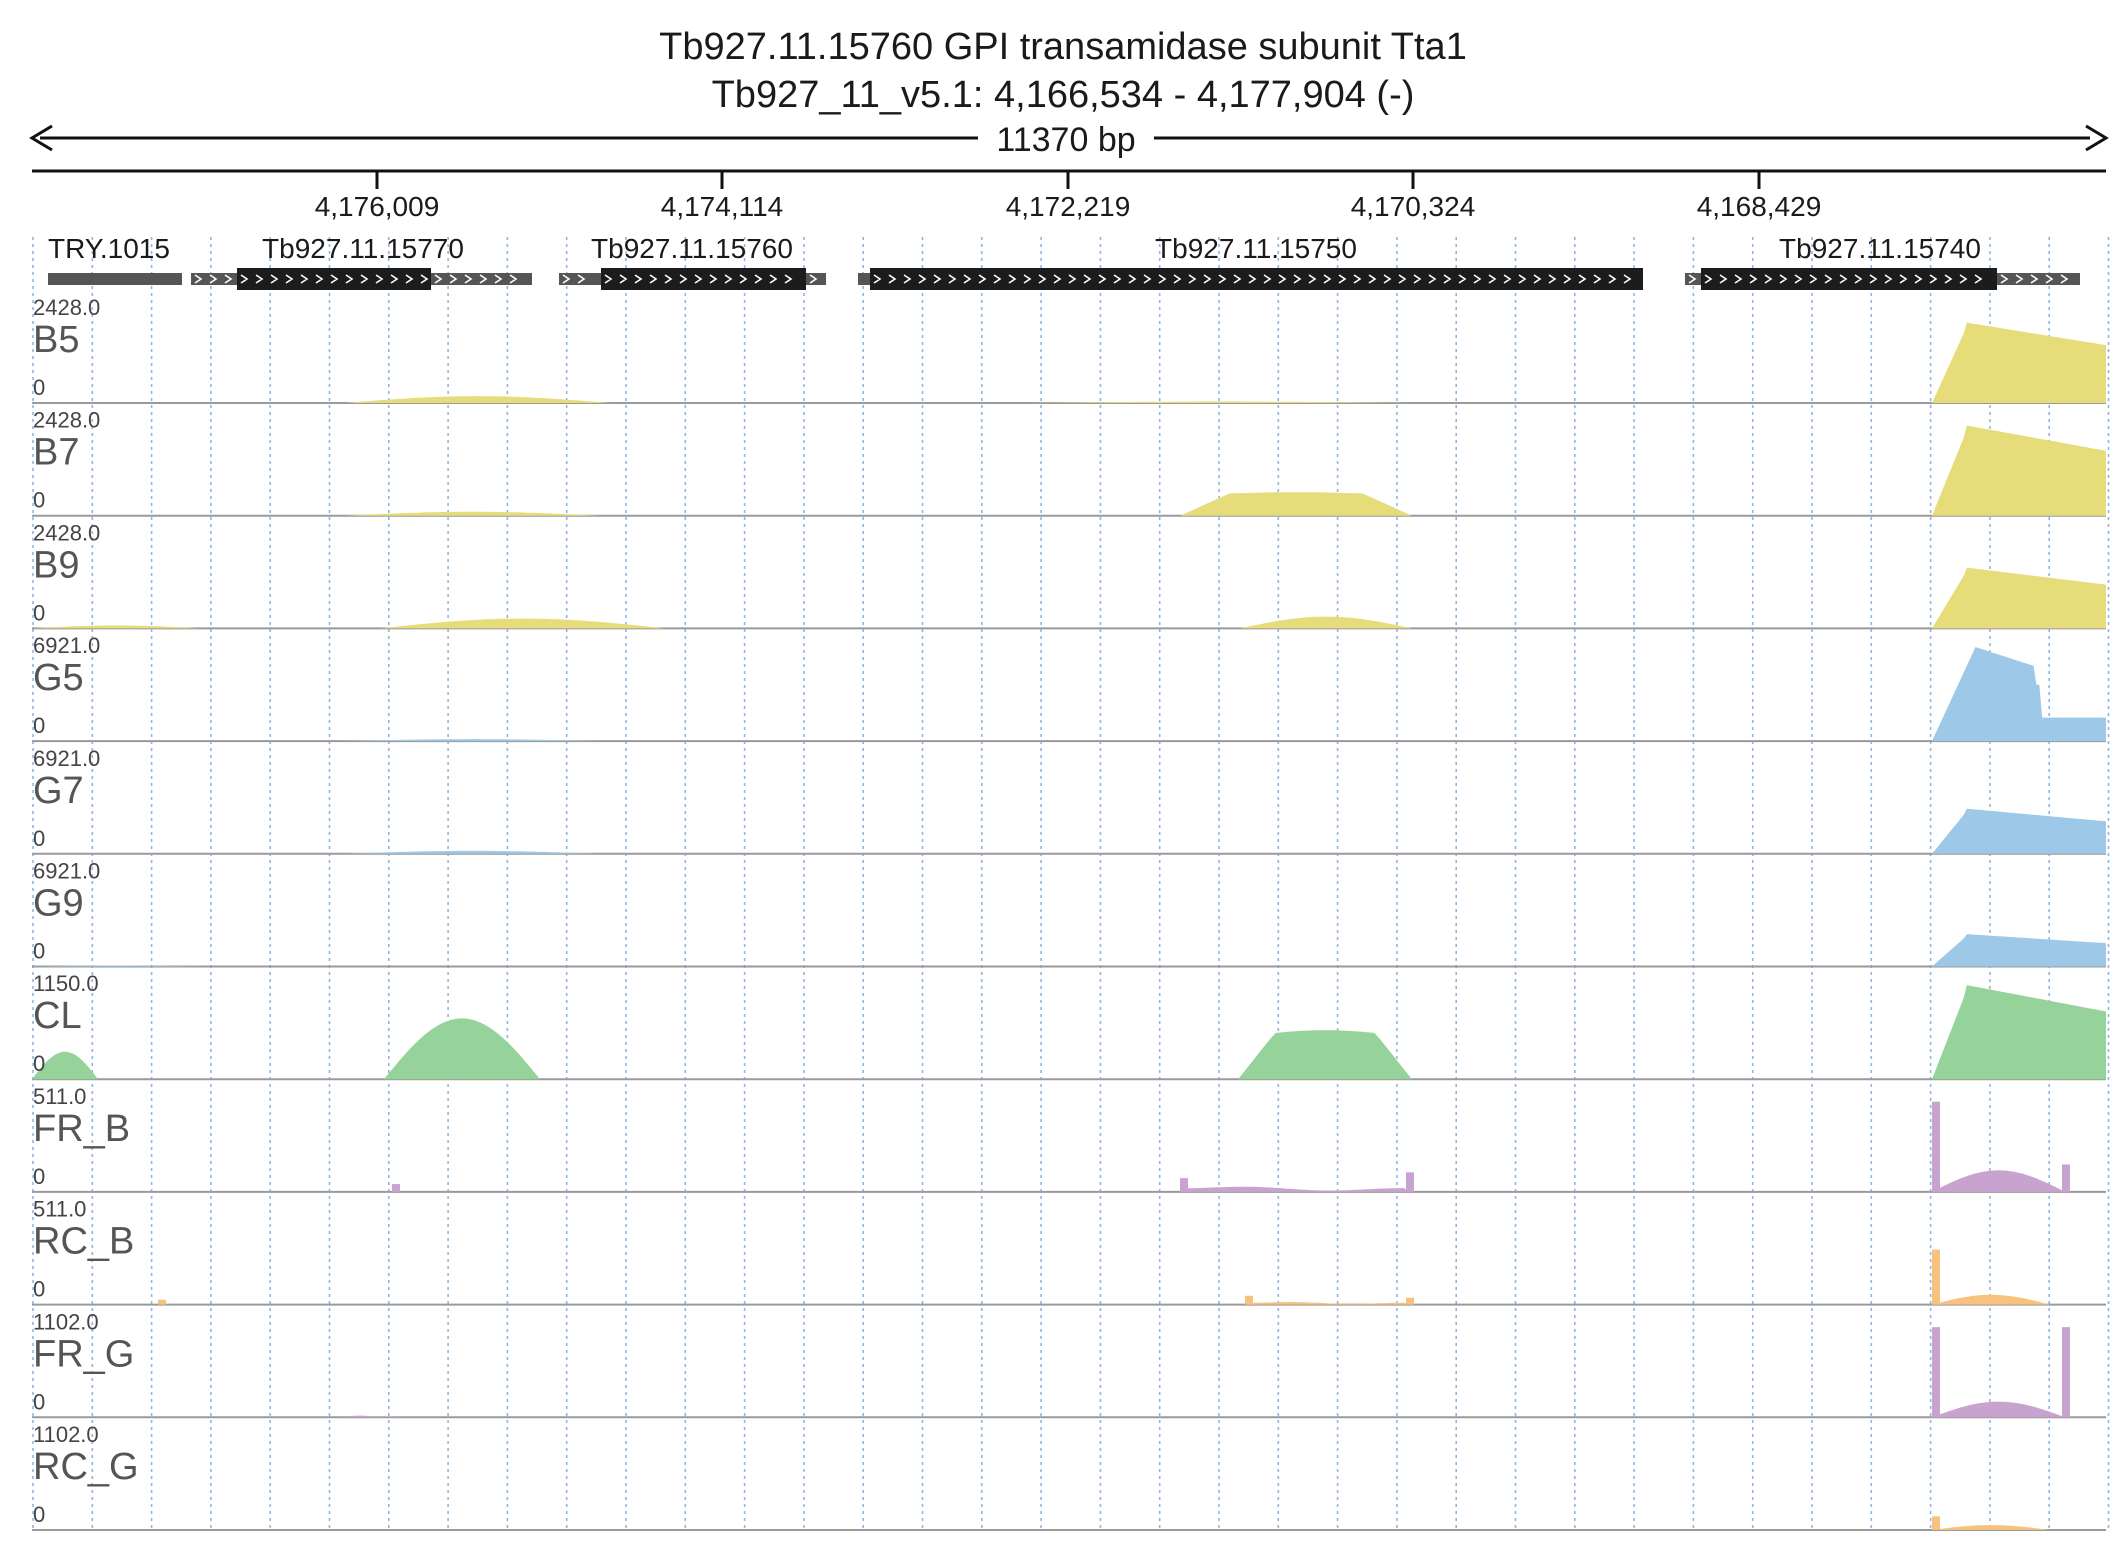 The image size is (2126, 1561). I want to click on track-name-label: G9, so click(58, 904).